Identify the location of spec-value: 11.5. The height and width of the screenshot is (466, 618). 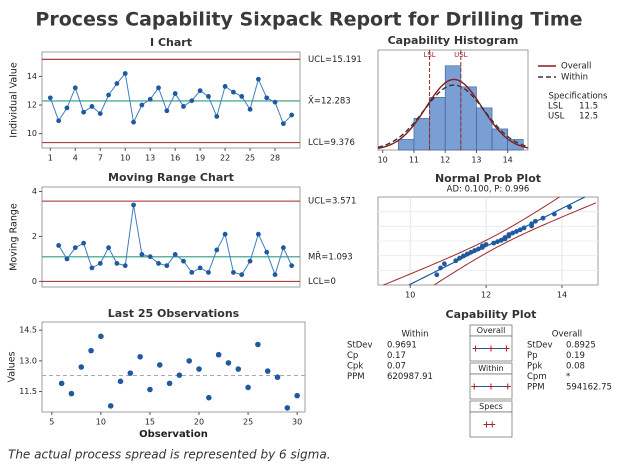
(588, 107).